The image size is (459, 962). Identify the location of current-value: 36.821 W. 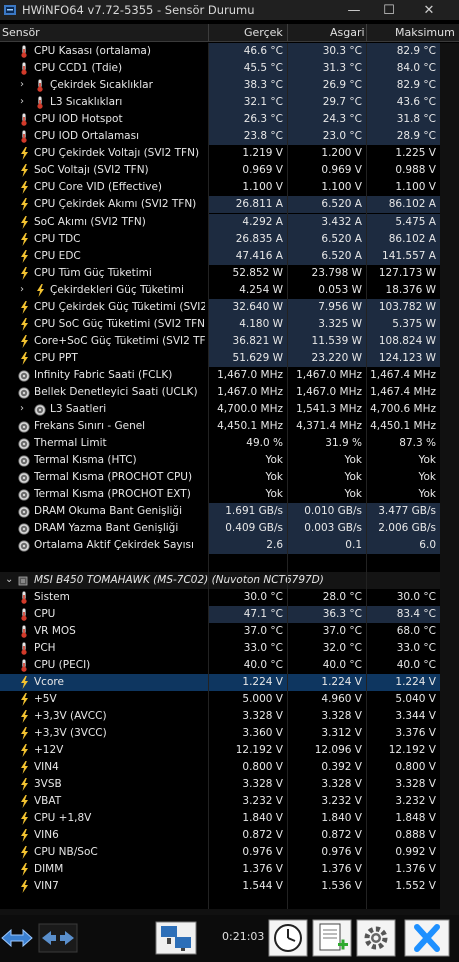
(248, 341).